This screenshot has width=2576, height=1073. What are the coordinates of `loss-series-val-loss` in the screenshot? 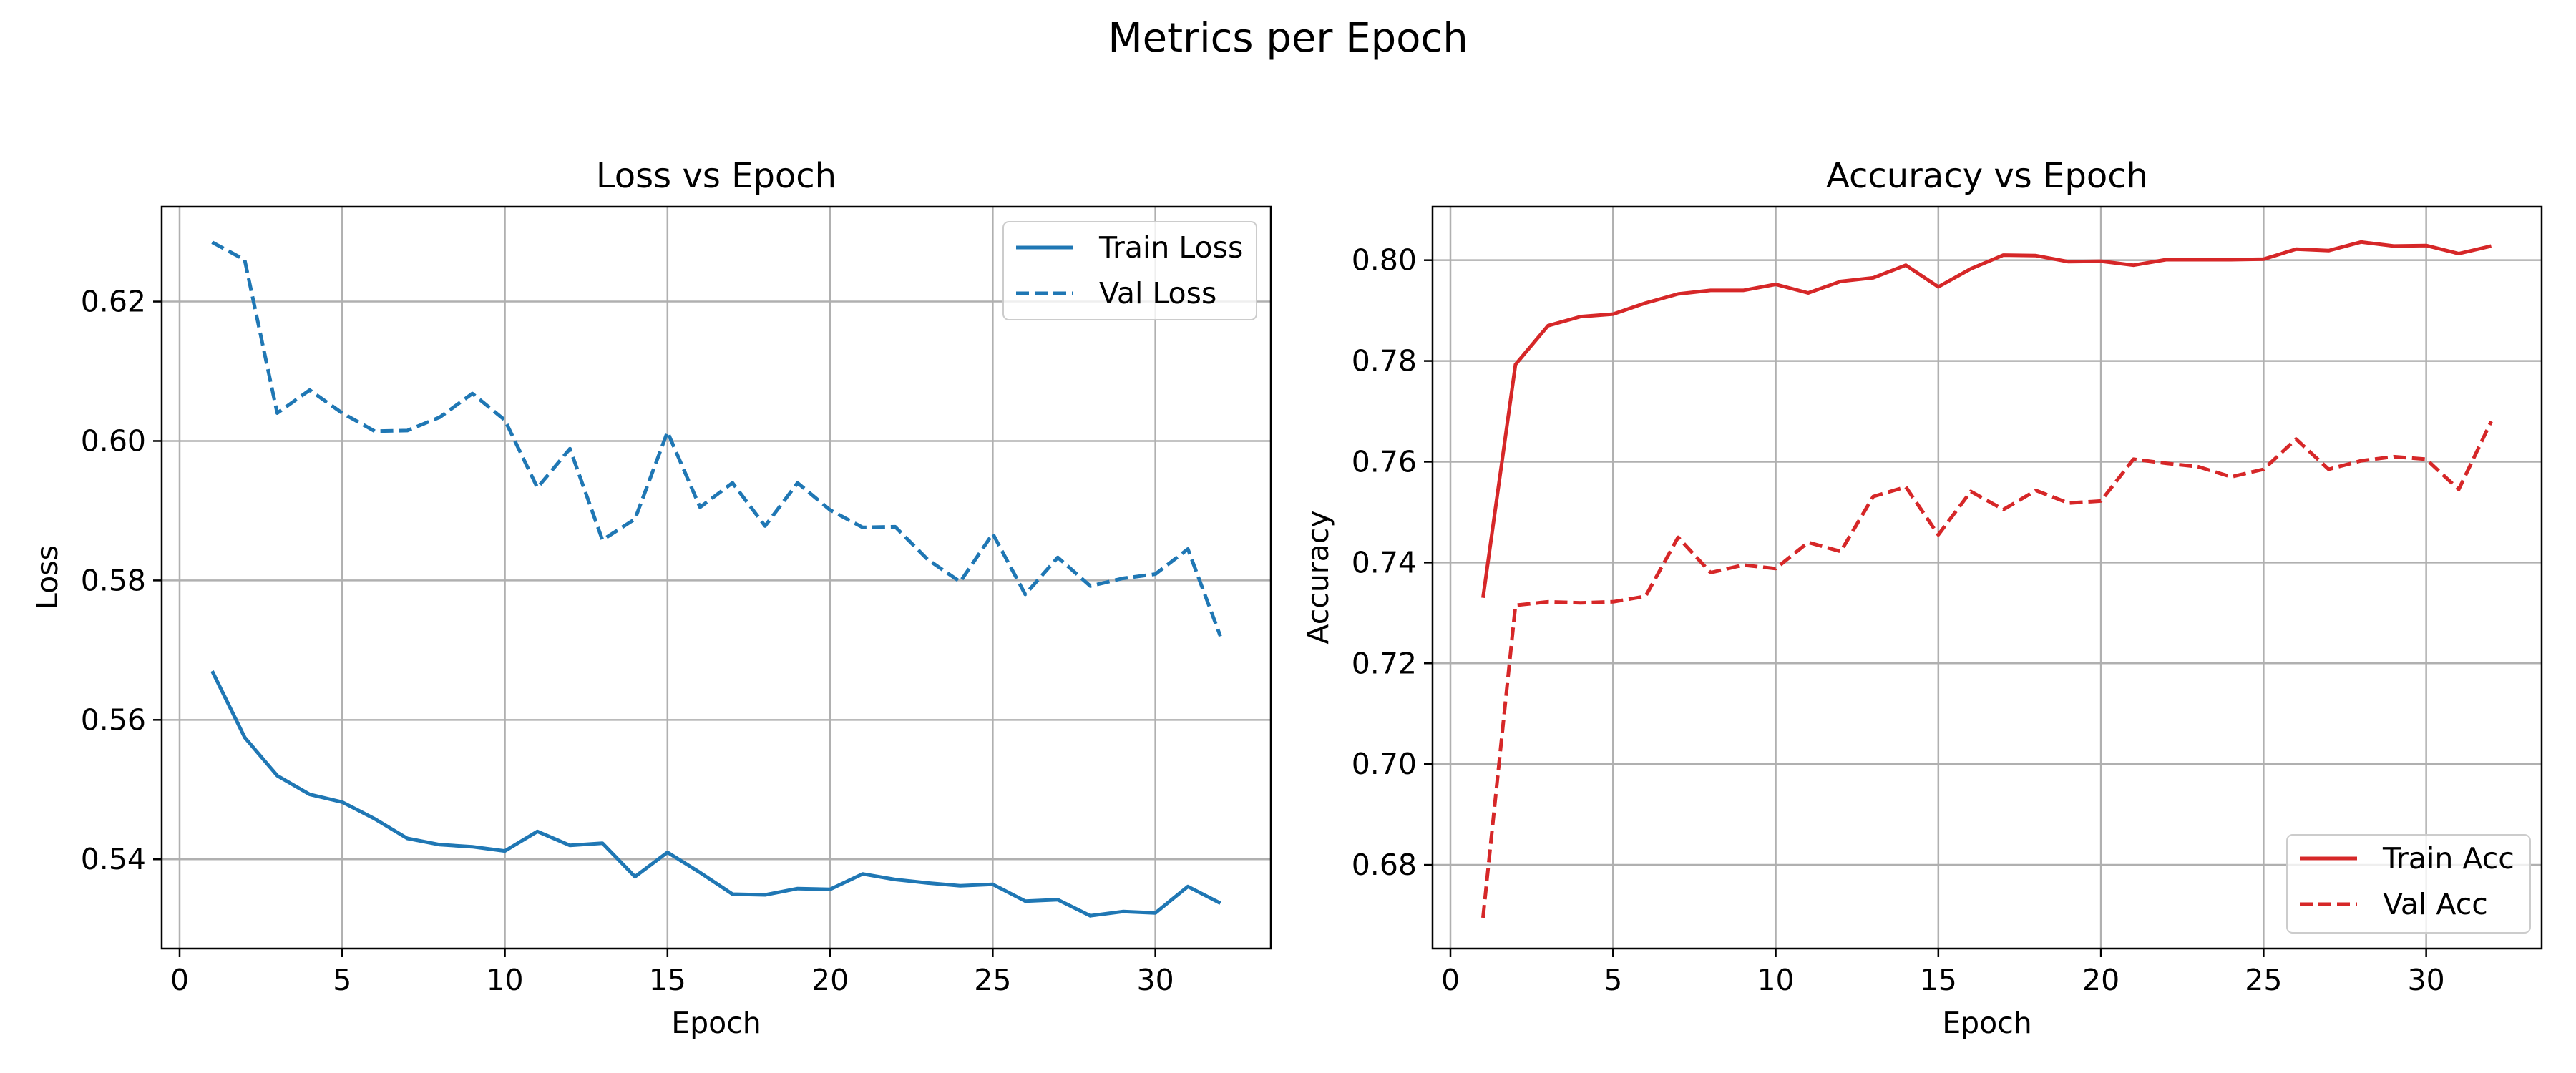 It's located at (716, 439).